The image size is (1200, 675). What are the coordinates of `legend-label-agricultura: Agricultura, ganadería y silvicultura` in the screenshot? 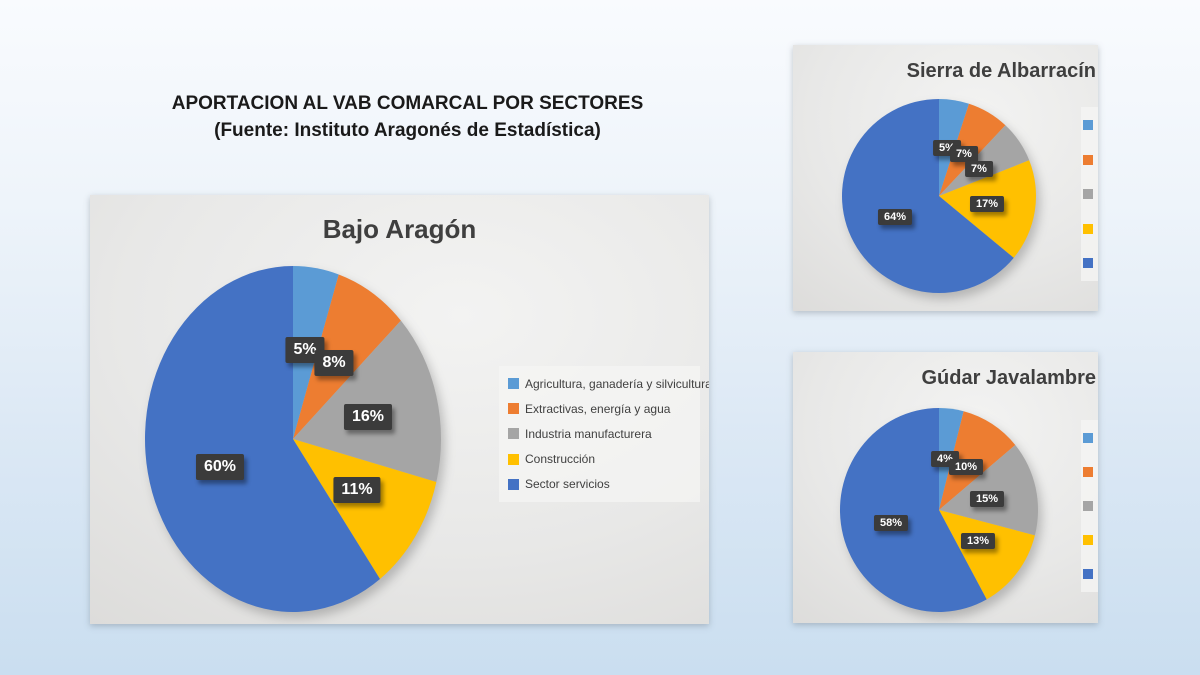 It's located at (617, 383).